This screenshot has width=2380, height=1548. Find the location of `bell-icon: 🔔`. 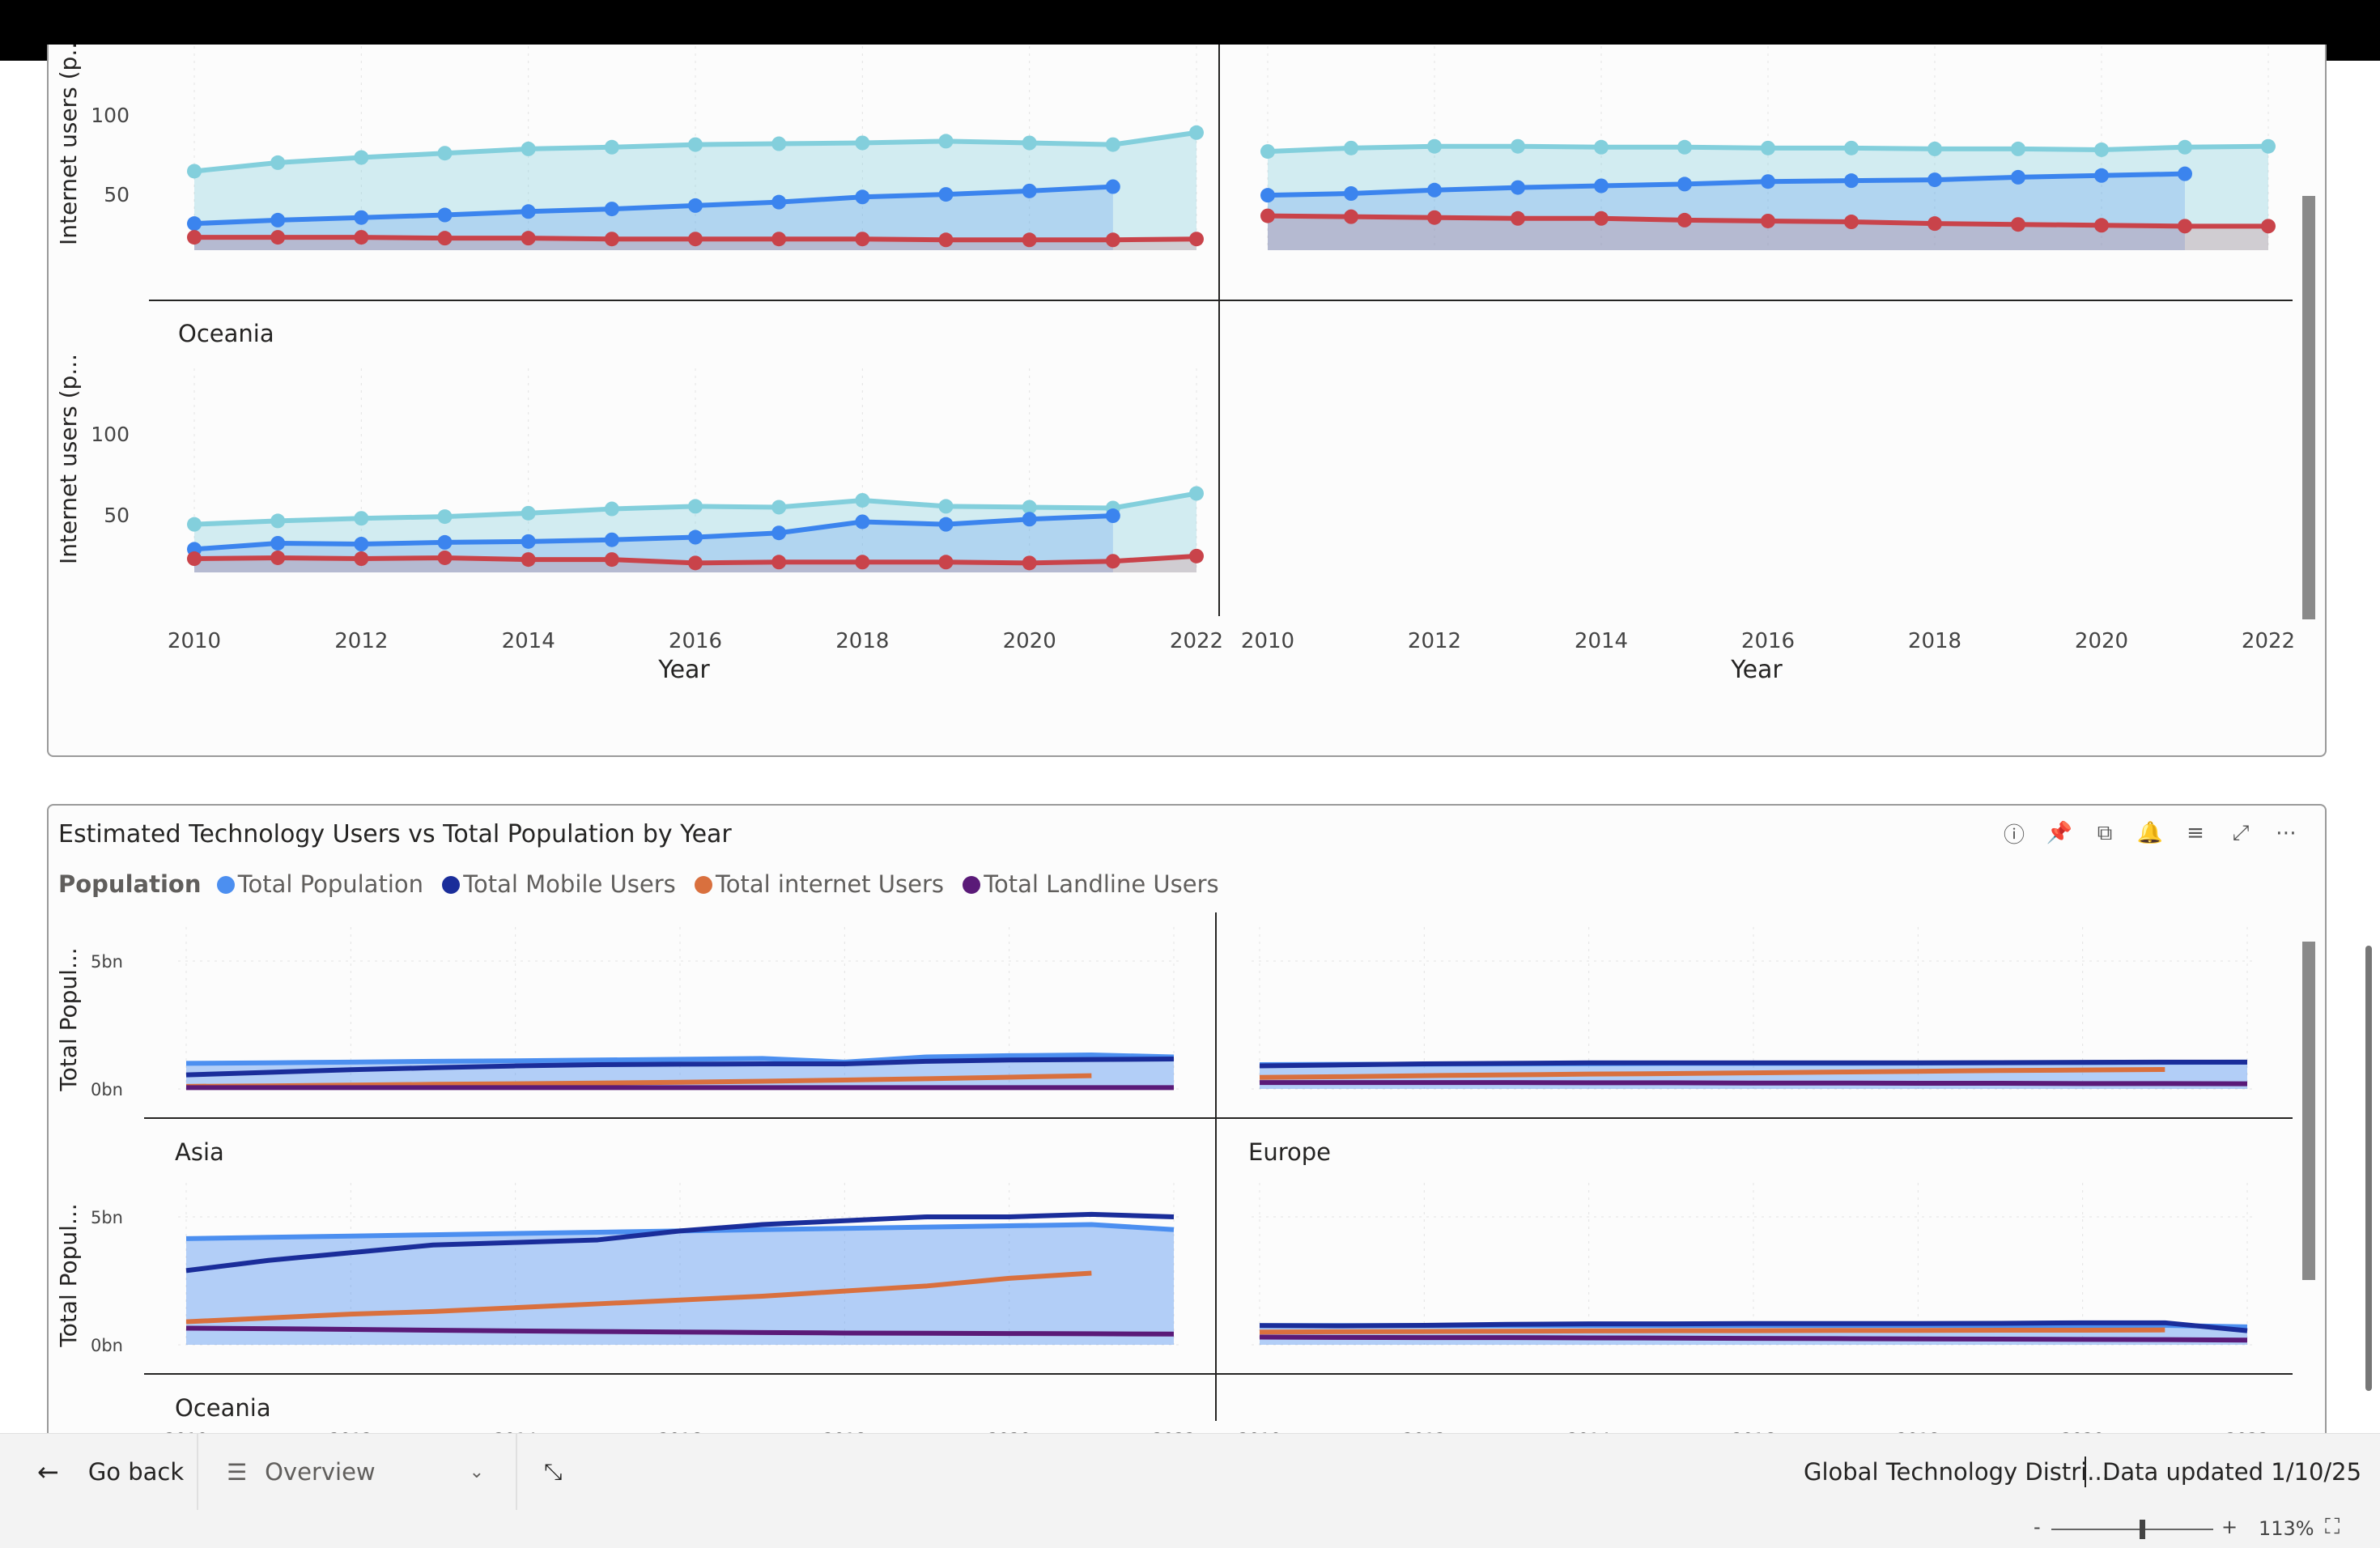

bell-icon: 🔔 is located at coordinates (2150, 833).